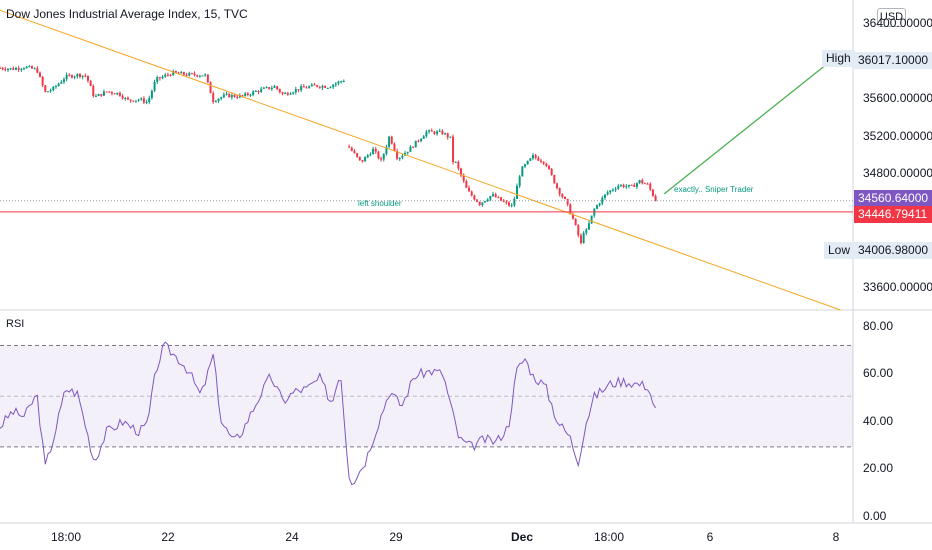  I want to click on time-tick: 6, so click(710, 537).